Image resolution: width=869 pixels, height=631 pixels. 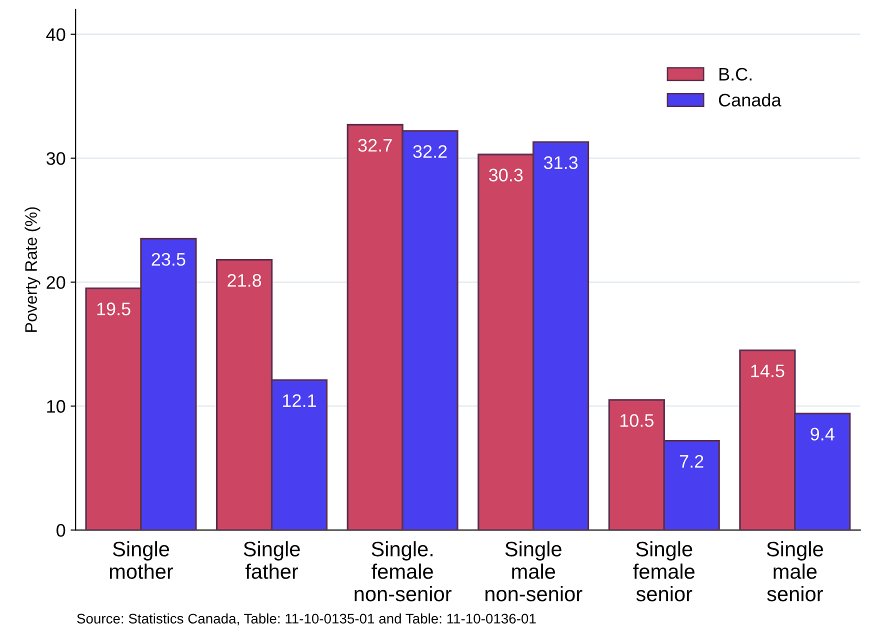 What do you see at coordinates (637, 420) in the screenshot?
I see `data-label: 10.5` at bounding box center [637, 420].